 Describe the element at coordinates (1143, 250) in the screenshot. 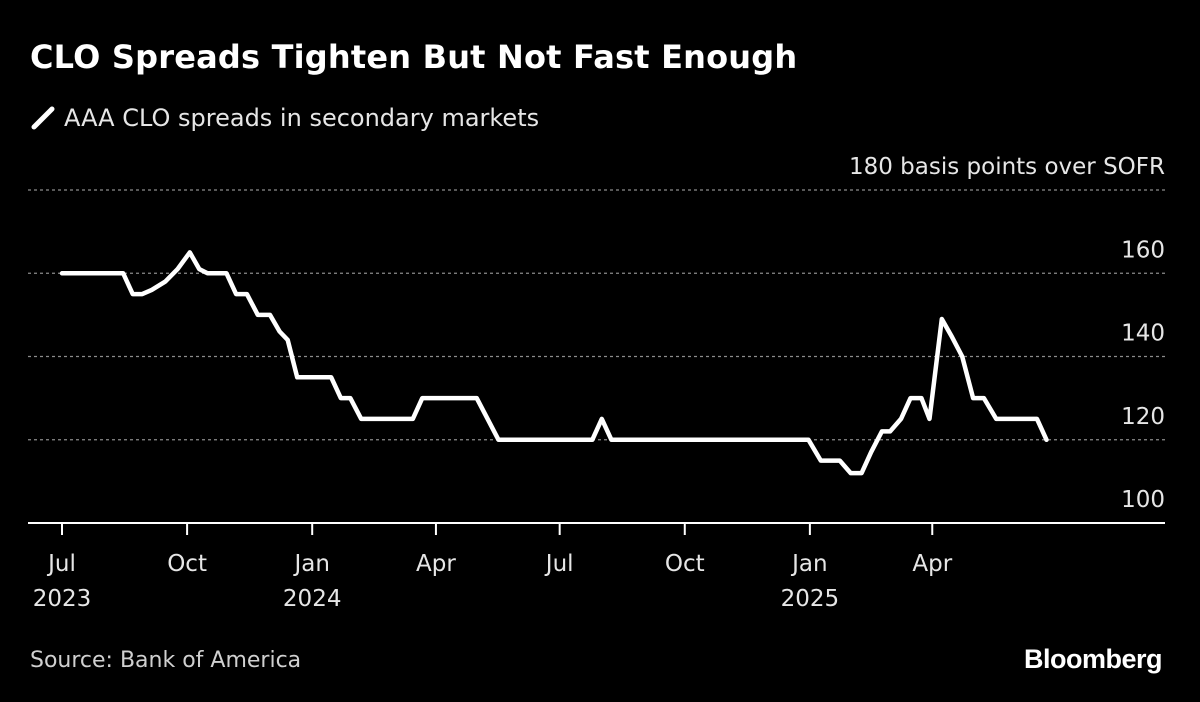

I see `y-tick-label: 160` at that location.